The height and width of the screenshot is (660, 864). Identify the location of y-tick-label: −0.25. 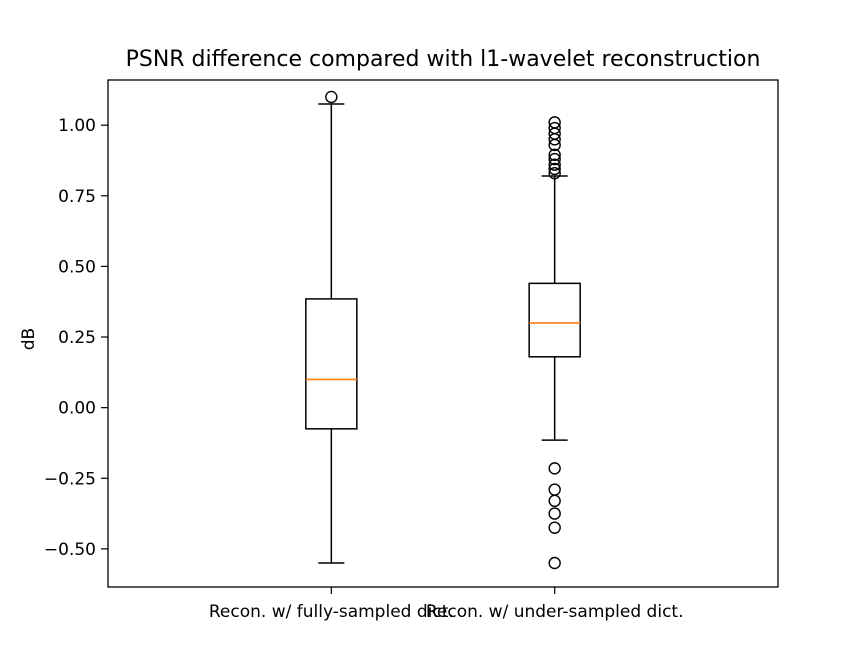
(70, 479).